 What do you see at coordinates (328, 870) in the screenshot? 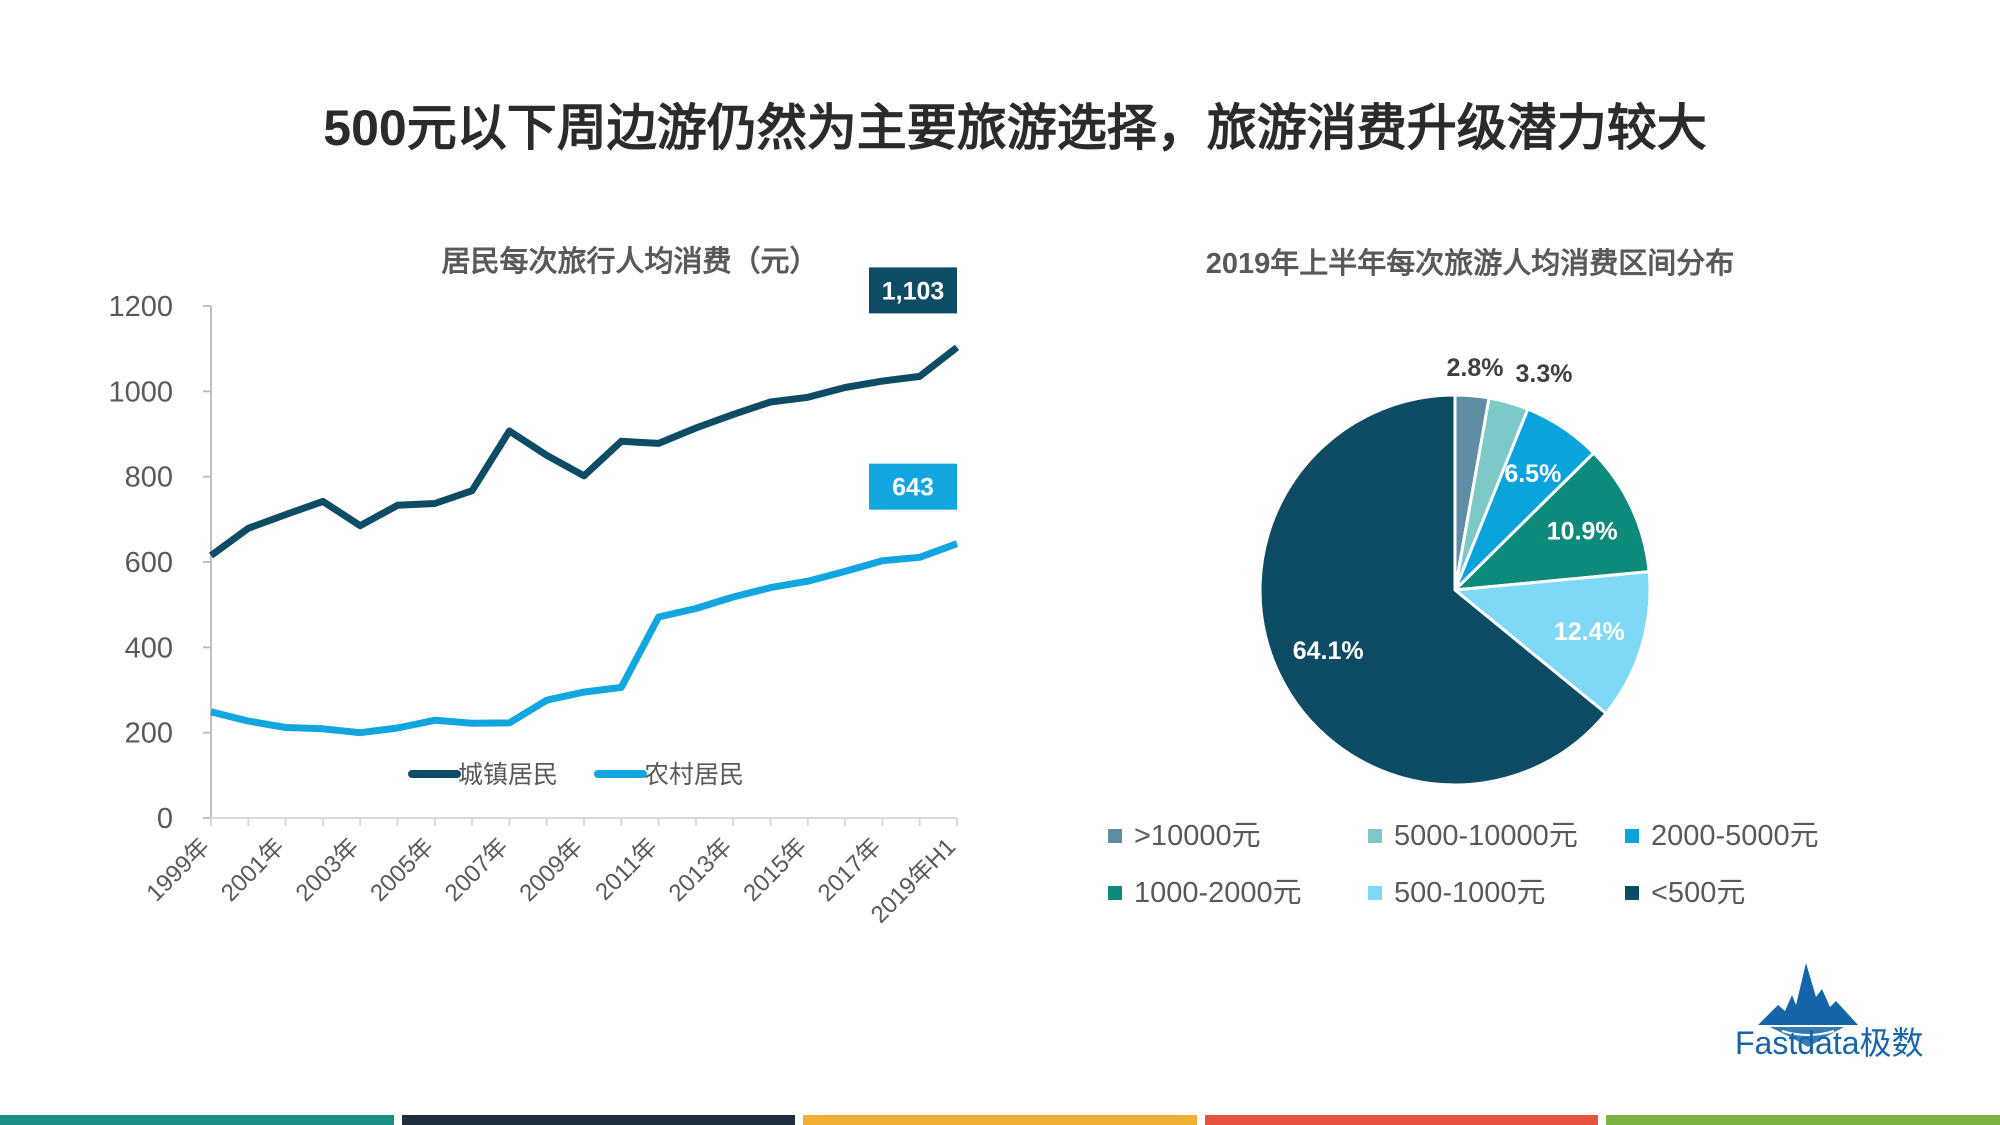
I see `x-tick-label: 2003年` at bounding box center [328, 870].